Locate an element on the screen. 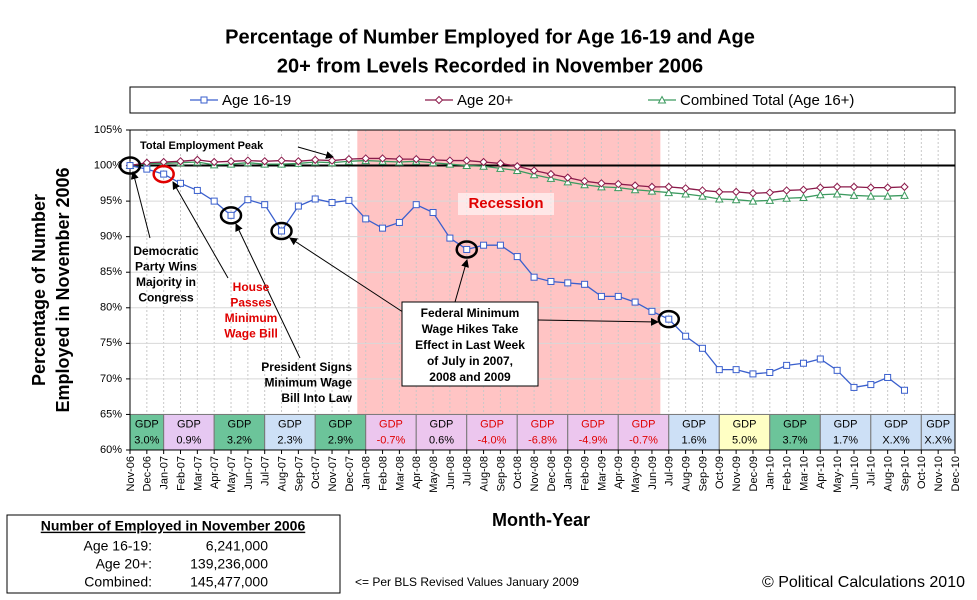 Image resolution: width=977 pixels, height=600 pixels. x-tick-label: Mar-09 is located at coordinates (602, 473).